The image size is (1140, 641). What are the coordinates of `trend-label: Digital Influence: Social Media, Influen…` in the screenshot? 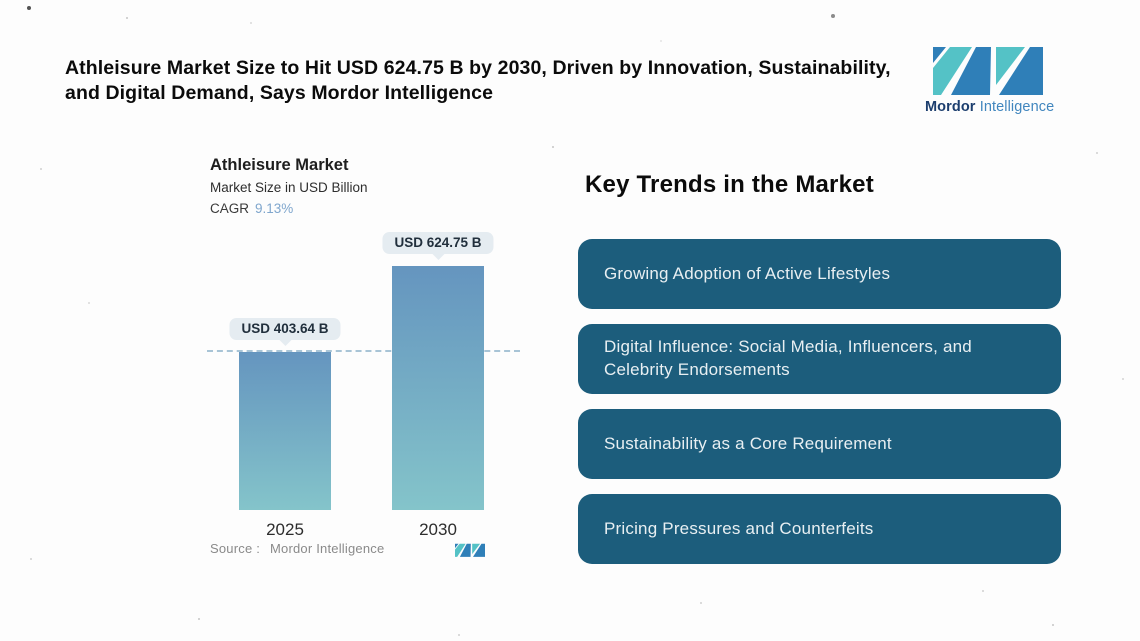 It's located at (788, 358).